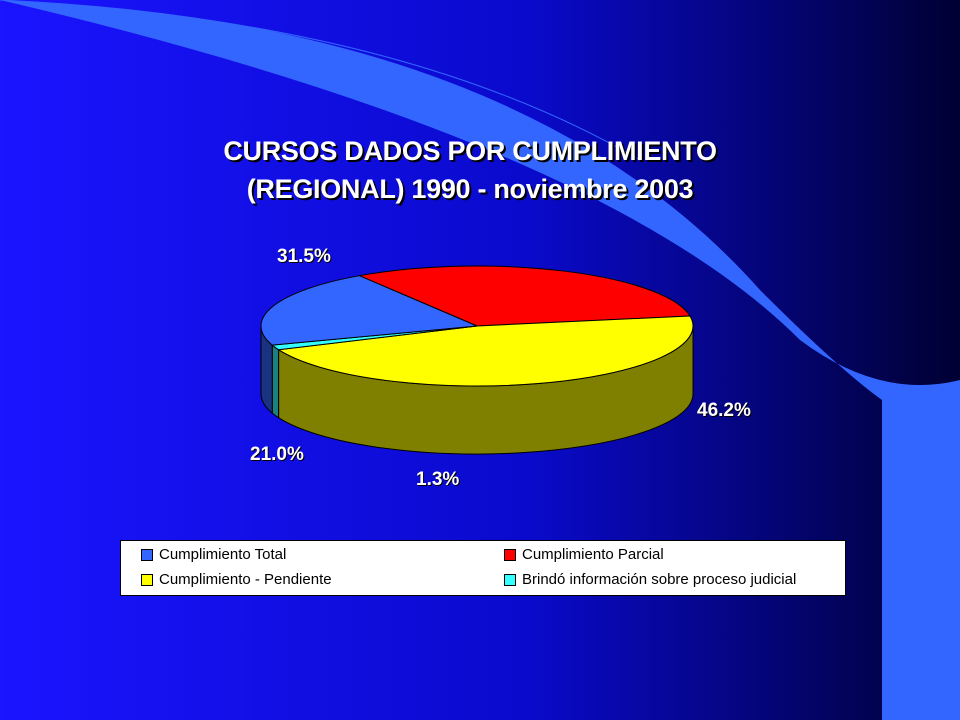 This screenshot has width=960, height=720. Describe the element at coordinates (470, 189) in the screenshot. I see `chart-title-line-2: (REGIONAL) 1990 - noviembre 2003` at that location.